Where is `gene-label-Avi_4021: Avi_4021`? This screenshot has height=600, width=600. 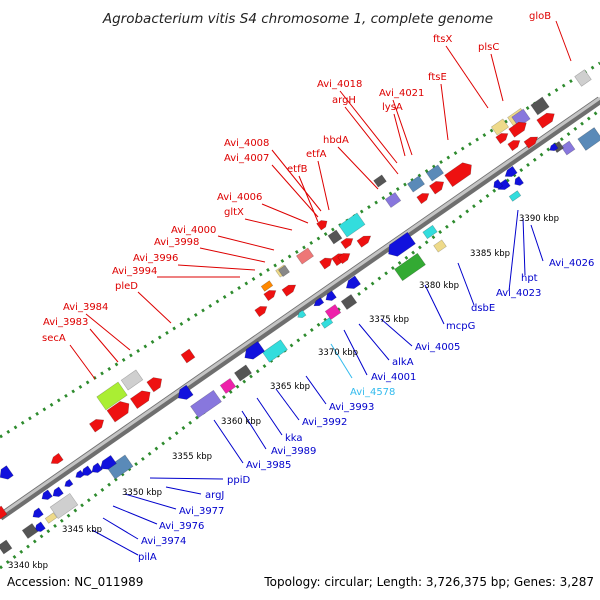 gene-label-Avi_4021: Avi_4021 is located at coordinates (401, 93).